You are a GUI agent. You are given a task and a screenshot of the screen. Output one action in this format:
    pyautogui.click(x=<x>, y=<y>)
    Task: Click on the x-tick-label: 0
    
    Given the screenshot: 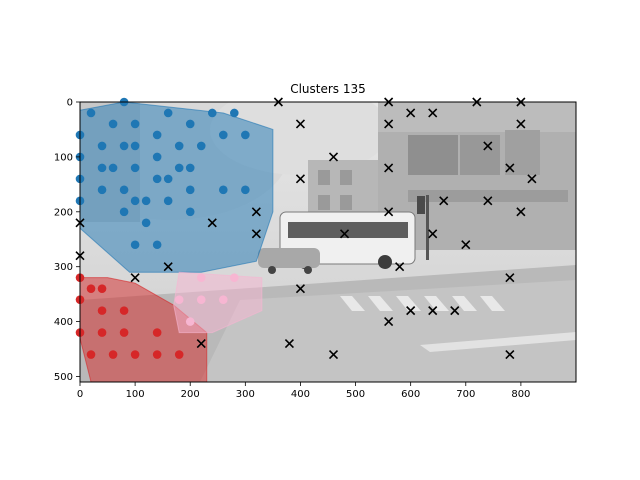 What is the action you would take?
    pyautogui.click(x=80, y=394)
    